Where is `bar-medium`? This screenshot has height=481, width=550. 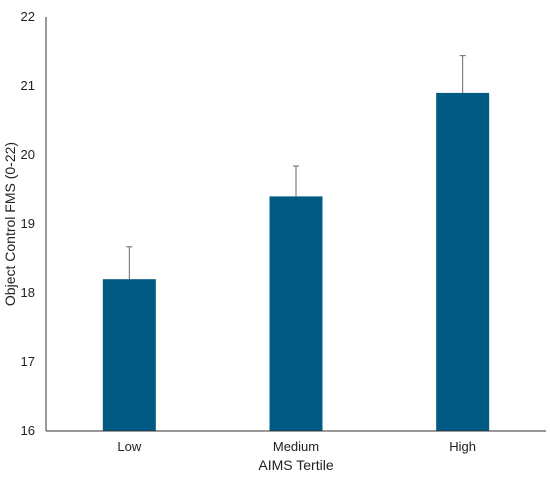 bar-medium is located at coordinates (296, 313).